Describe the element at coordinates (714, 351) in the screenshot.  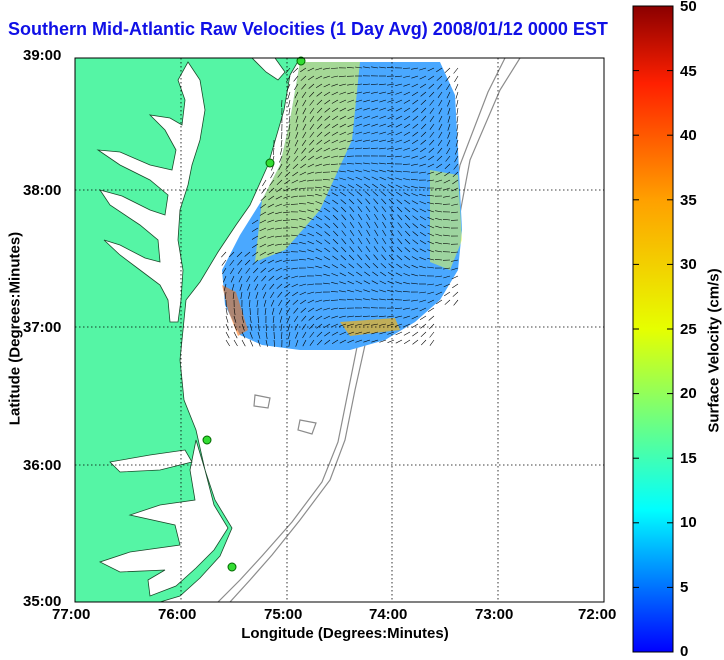
I see `colorbar-label: Surface Velocity (cm/s)` at that location.